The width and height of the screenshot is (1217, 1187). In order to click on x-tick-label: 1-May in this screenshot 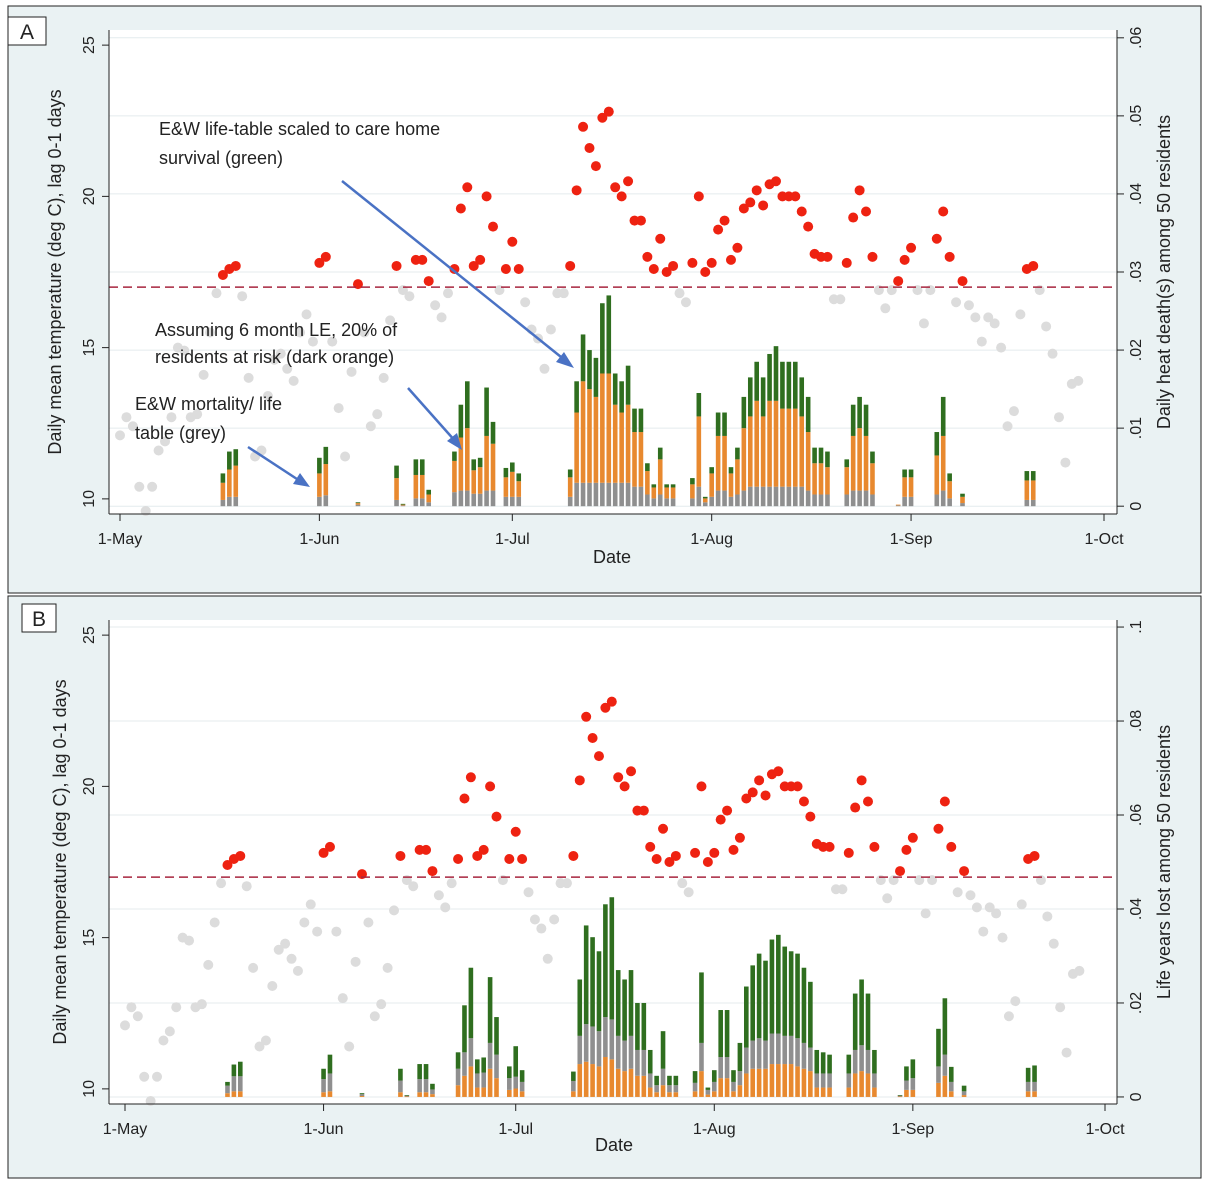, I will do `click(120, 539)`.